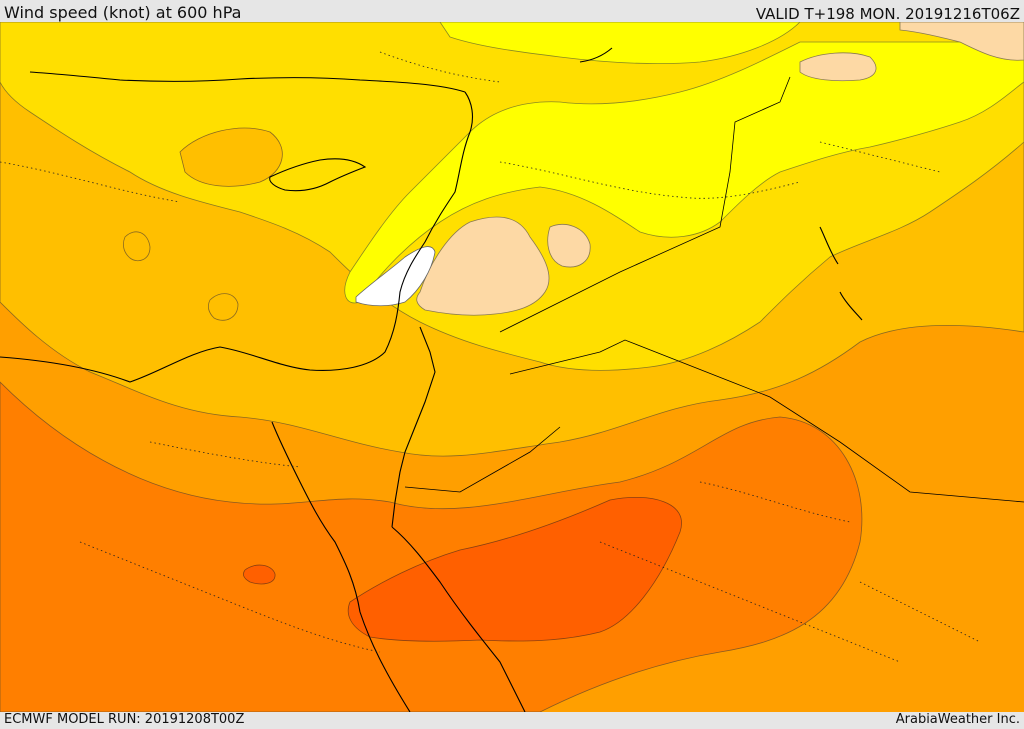 This screenshot has width=1024, height=729. I want to click on credit: ArabiaWeather Inc., so click(957, 719).